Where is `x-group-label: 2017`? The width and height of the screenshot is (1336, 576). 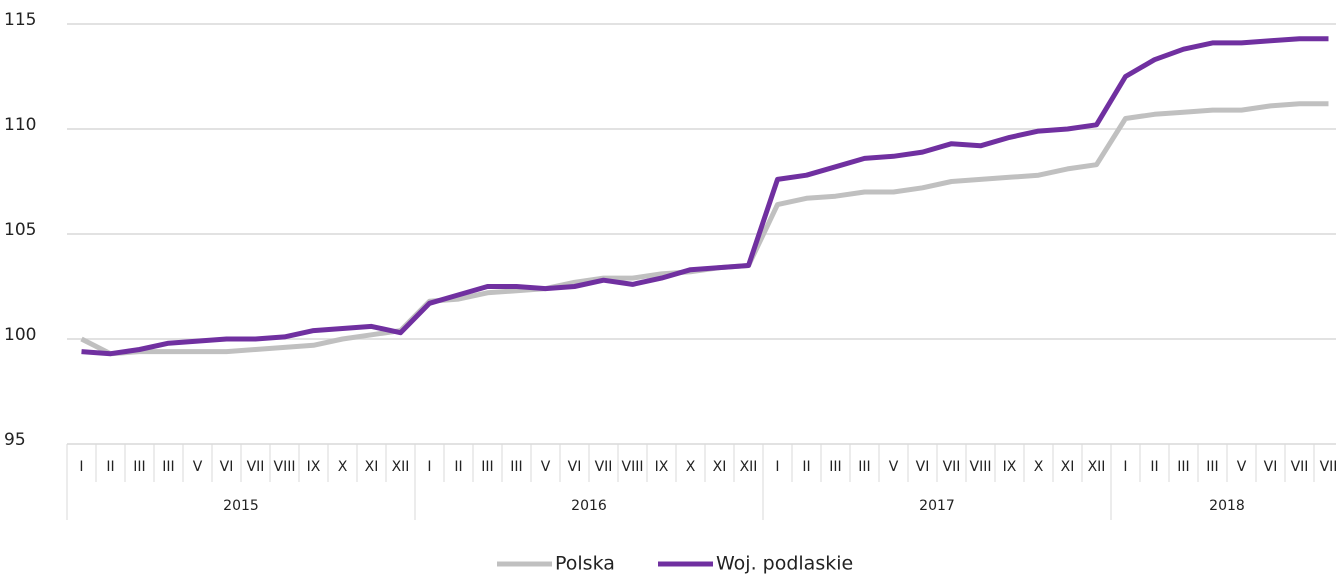
x-group-label: 2017 is located at coordinates (937, 506).